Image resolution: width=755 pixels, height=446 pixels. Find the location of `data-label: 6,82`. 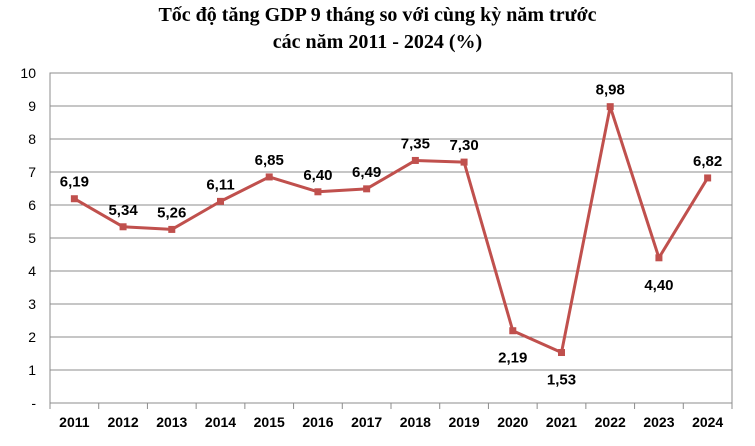

data-label: 6,82 is located at coordinates (707, 161).